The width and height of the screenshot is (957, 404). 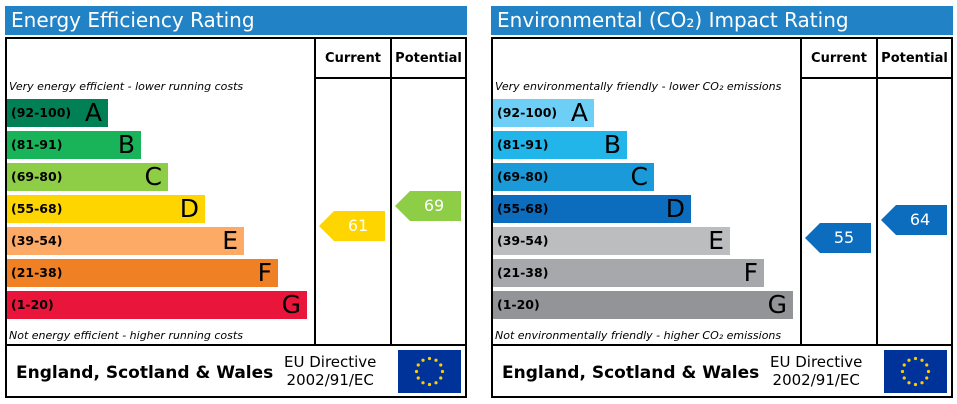 What do you see at coordinates (920, 219) in the screenshot?
I see `potential-rating-value: 64` at bounding box center [920, 219].